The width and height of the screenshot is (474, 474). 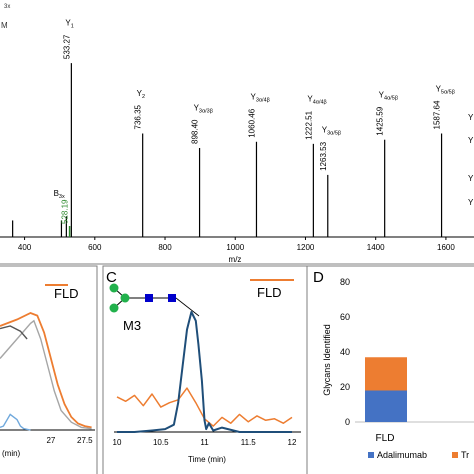 I want to click on ms-peak-value-label: 533.27, so click(x=66, y=46).